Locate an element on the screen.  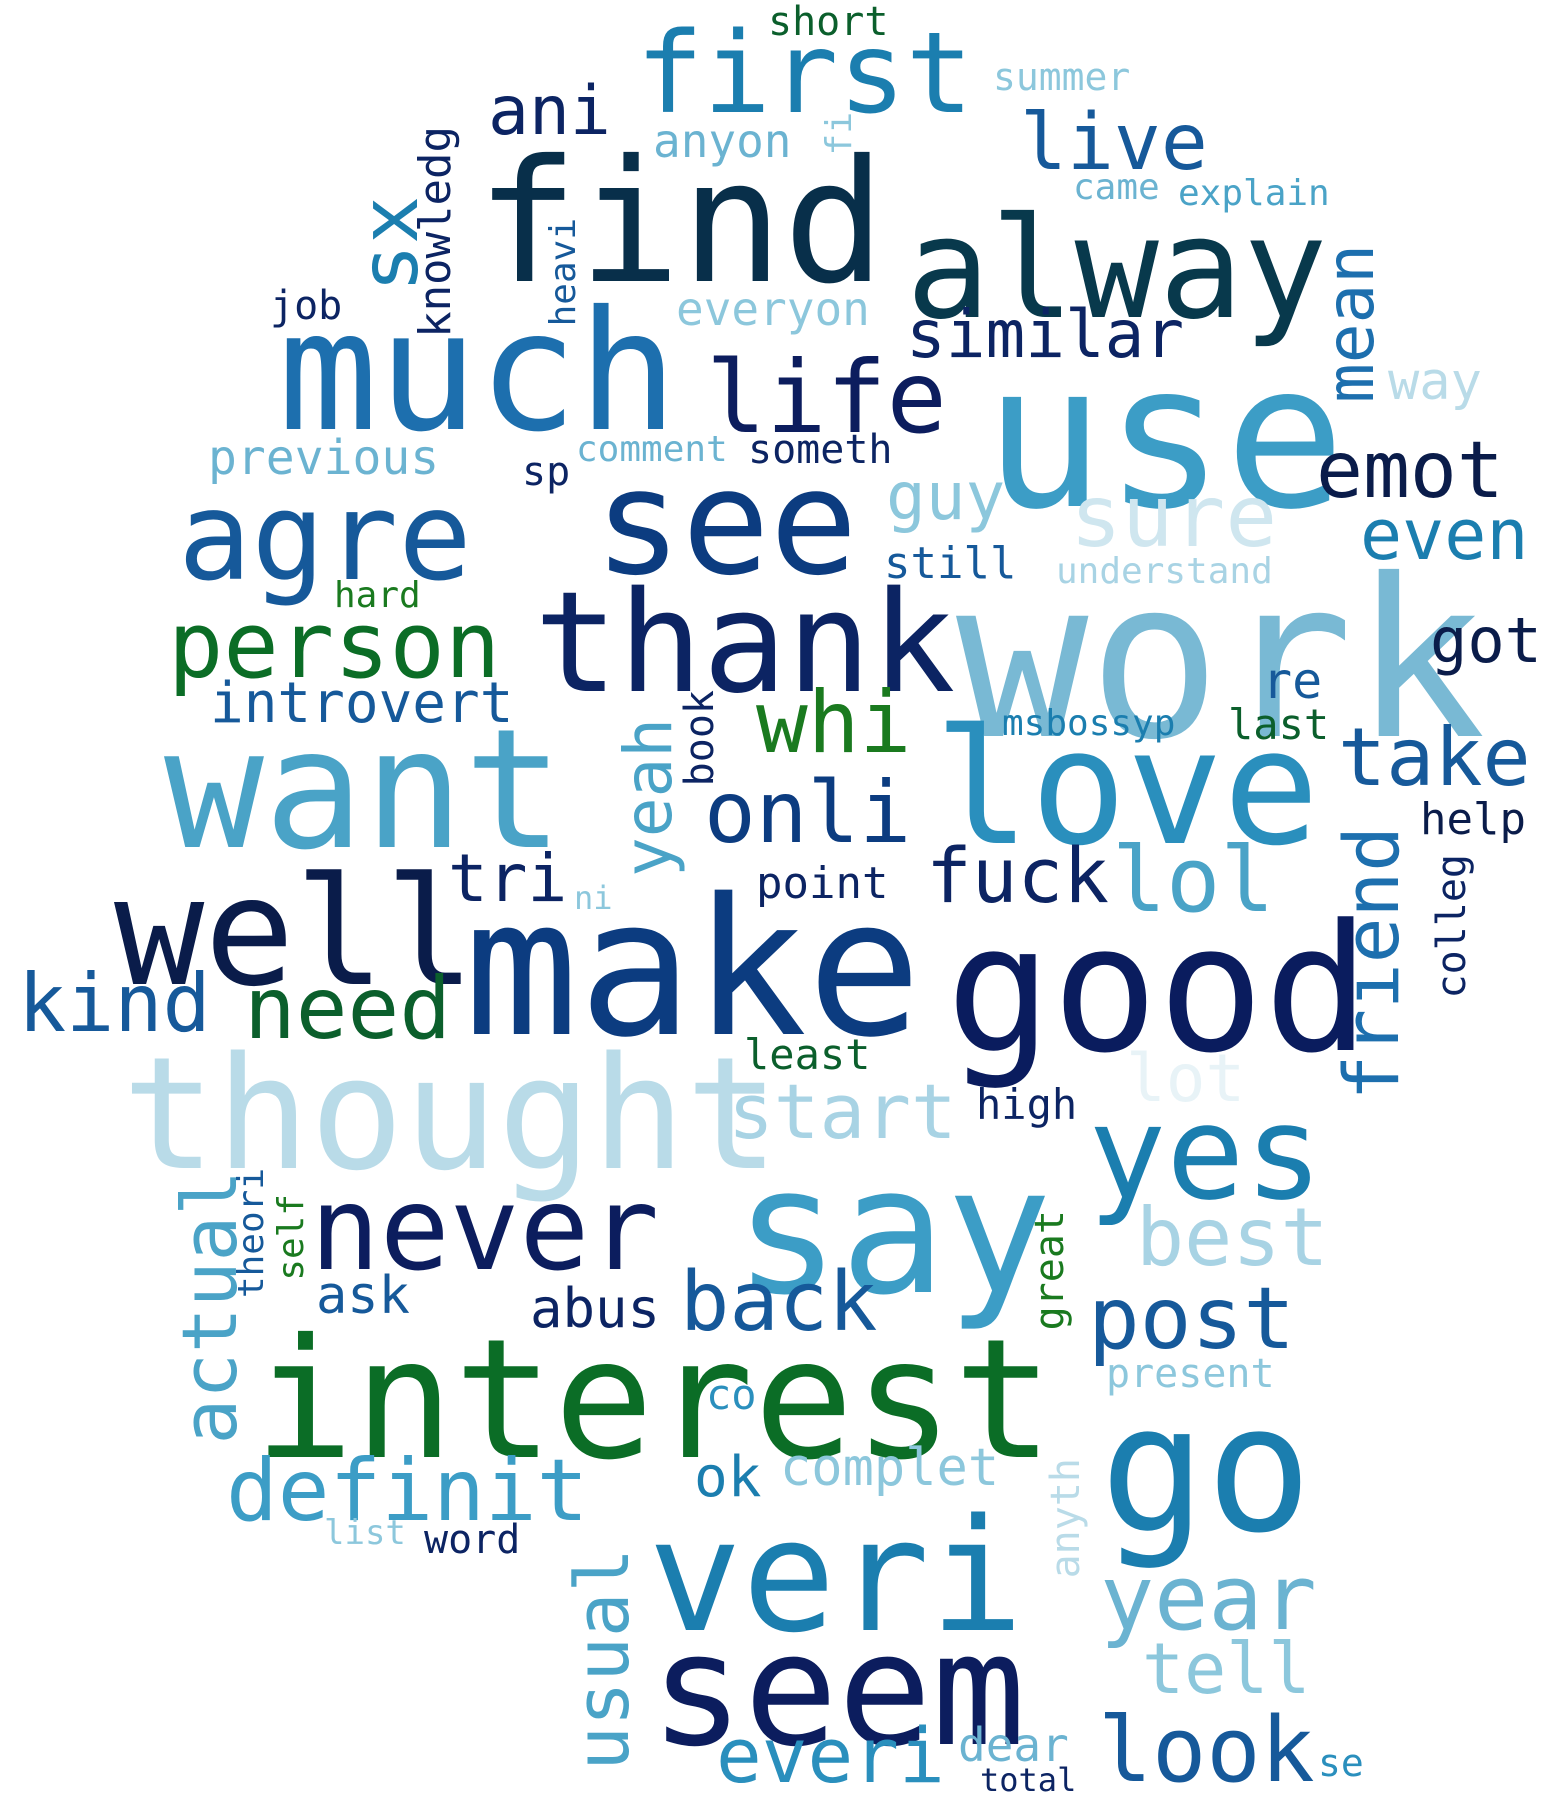
word-use: use is located at coordinates (1165, 437).